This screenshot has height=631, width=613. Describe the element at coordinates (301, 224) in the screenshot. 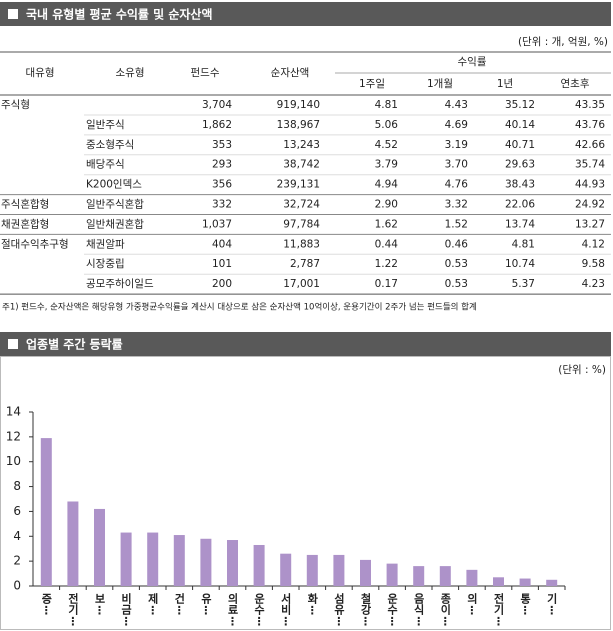

I see `value-cell: 97,784` at that location.